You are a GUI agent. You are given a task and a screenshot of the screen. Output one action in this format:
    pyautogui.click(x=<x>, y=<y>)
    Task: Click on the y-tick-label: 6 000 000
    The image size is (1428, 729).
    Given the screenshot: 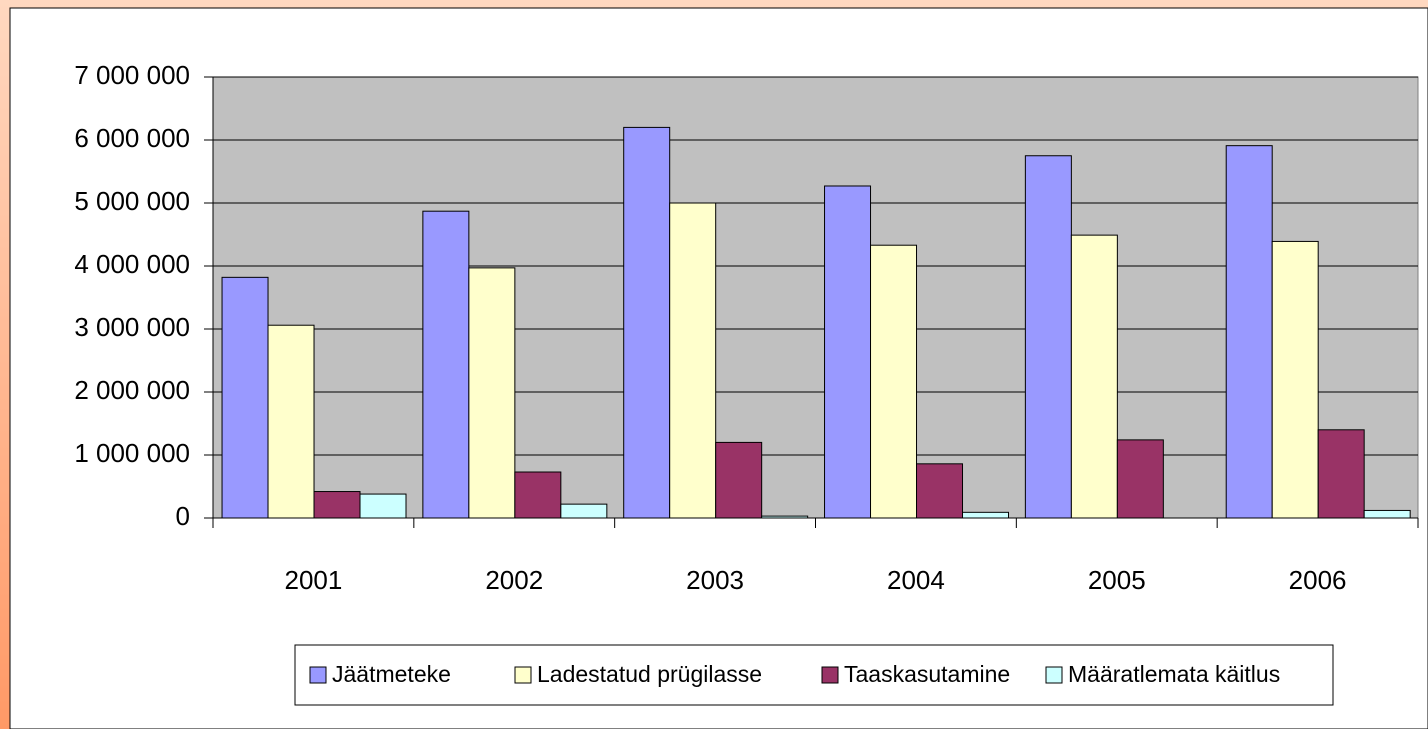 What is the action you would take?
    pyautogui.click(x=132, y=138)
    